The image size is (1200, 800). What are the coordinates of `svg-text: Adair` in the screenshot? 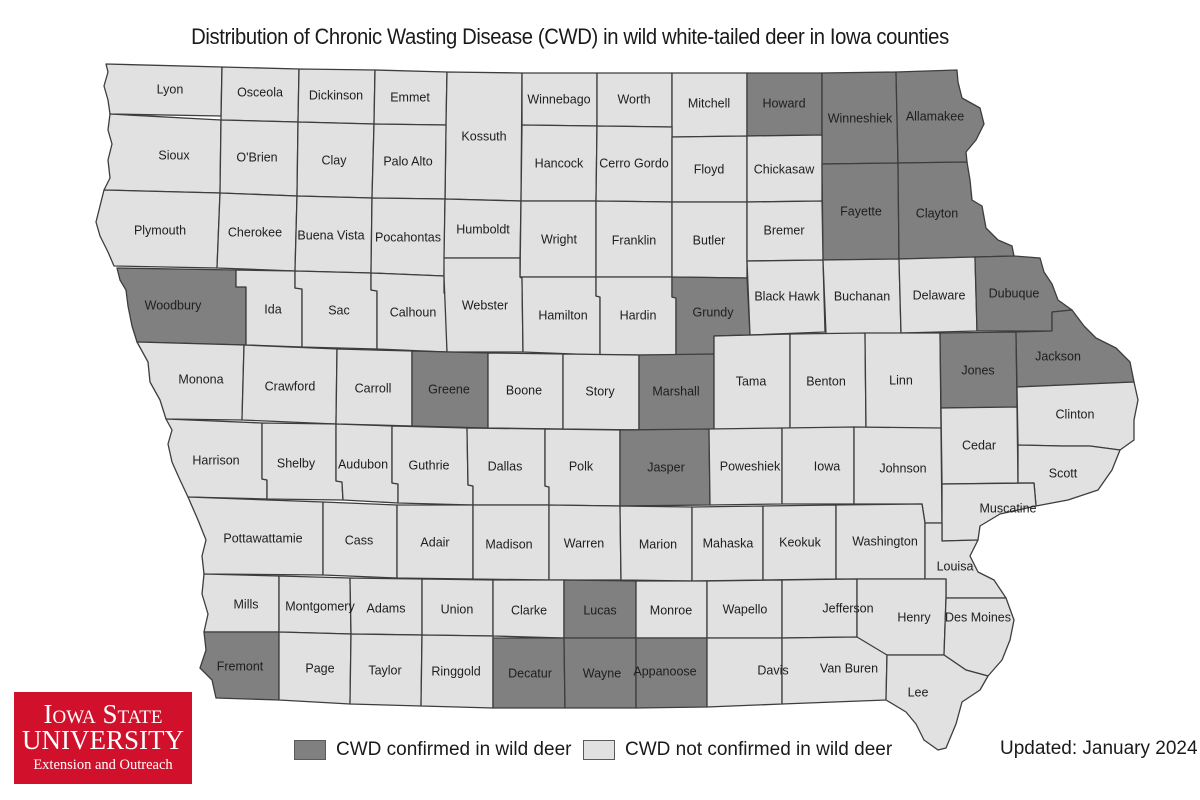 It's located at (434, 542).